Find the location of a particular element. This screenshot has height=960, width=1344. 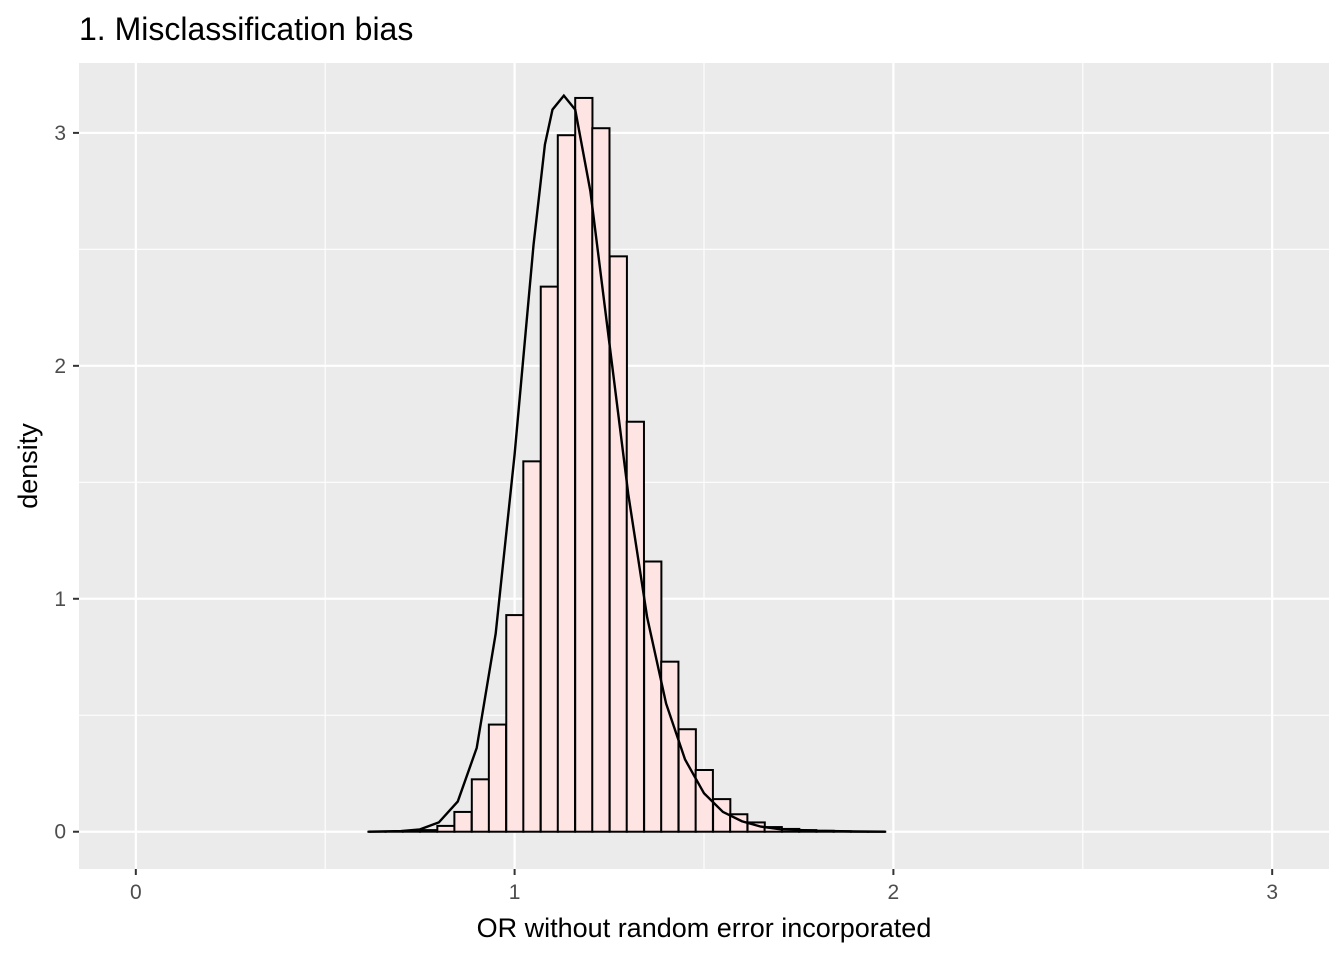

y-tick-label: 1 is located at coordinates (60, 599).